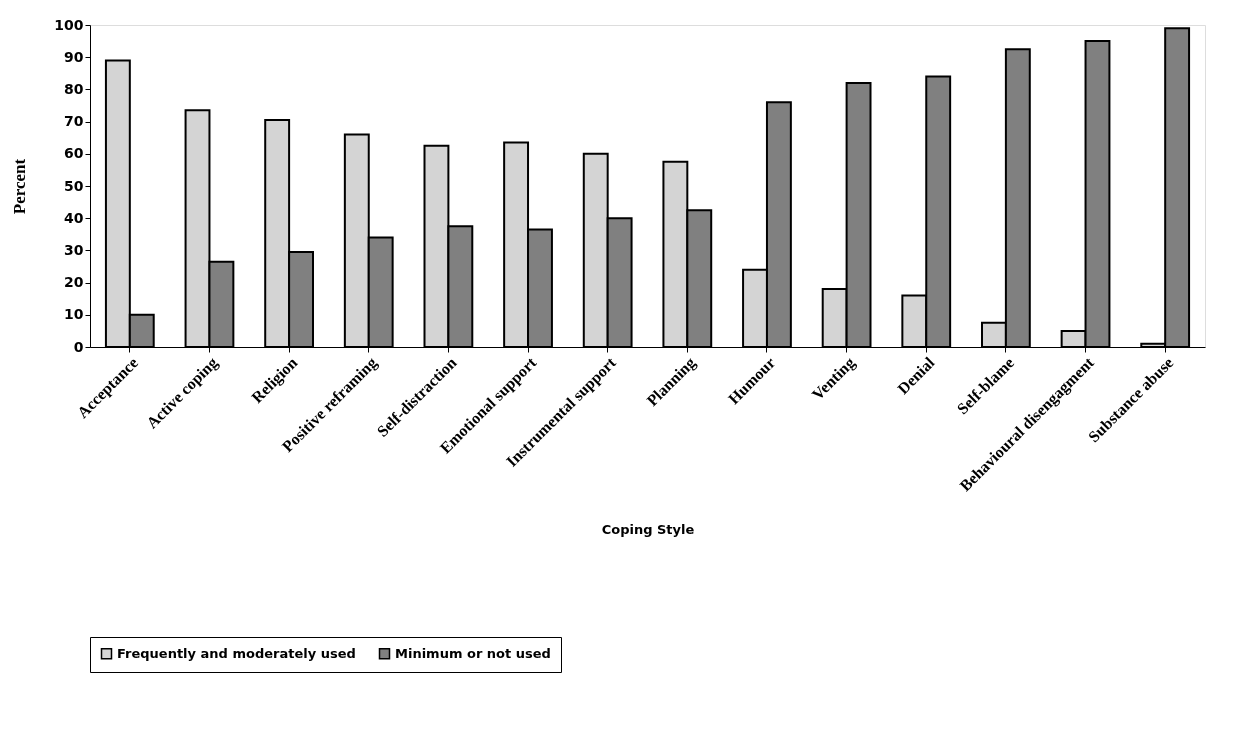 The image size is (1240, 749). Describe the element at coordinates (78, 346) in the screenshot. I see `y-tick-label: 0` at that location.